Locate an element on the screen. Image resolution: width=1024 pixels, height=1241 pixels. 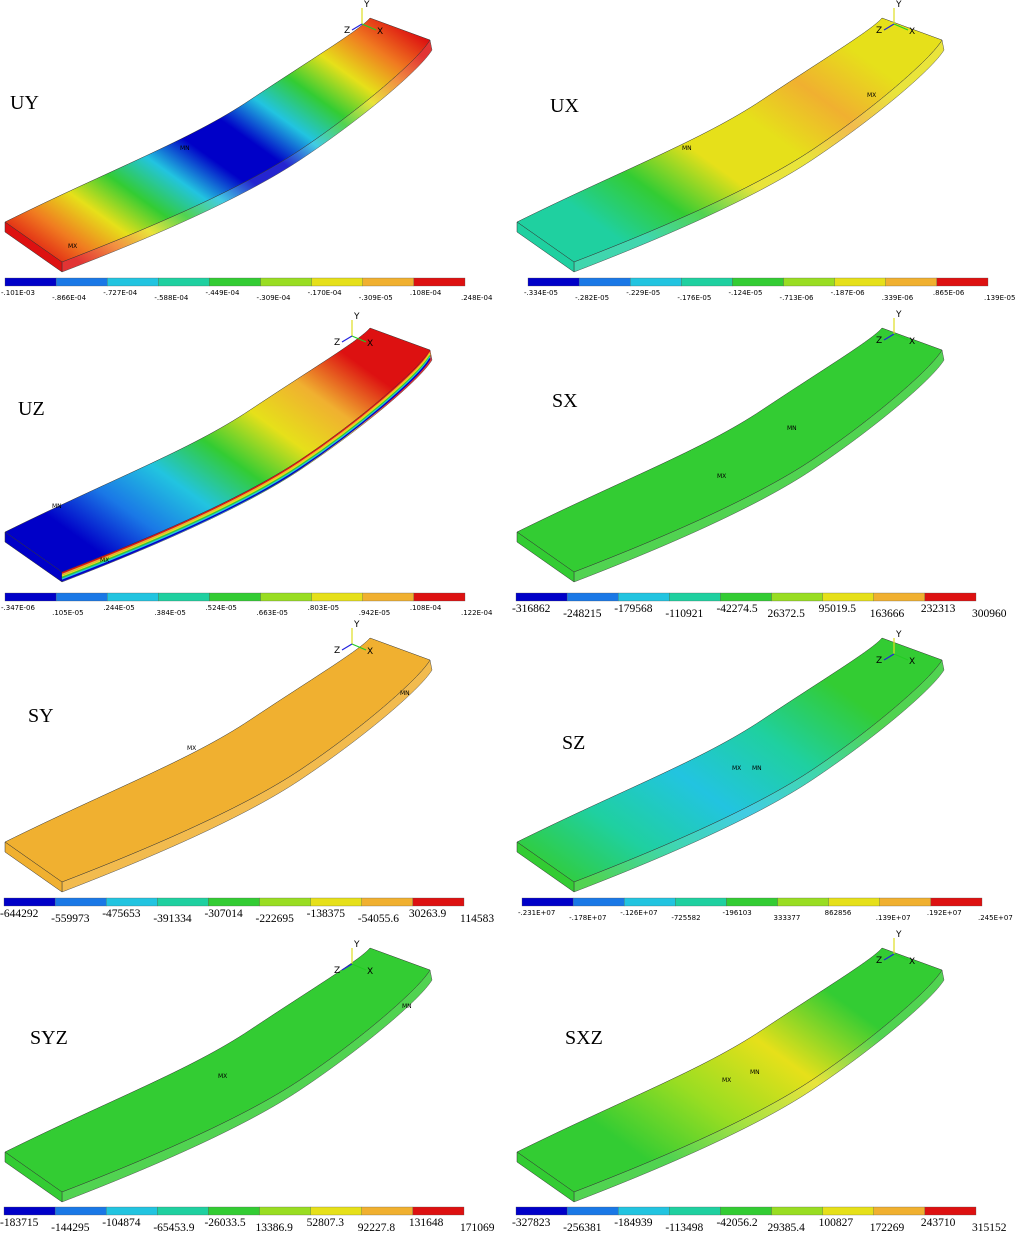
colorbar-tick-label: .942E-05 is located at coordinates (374, 613).